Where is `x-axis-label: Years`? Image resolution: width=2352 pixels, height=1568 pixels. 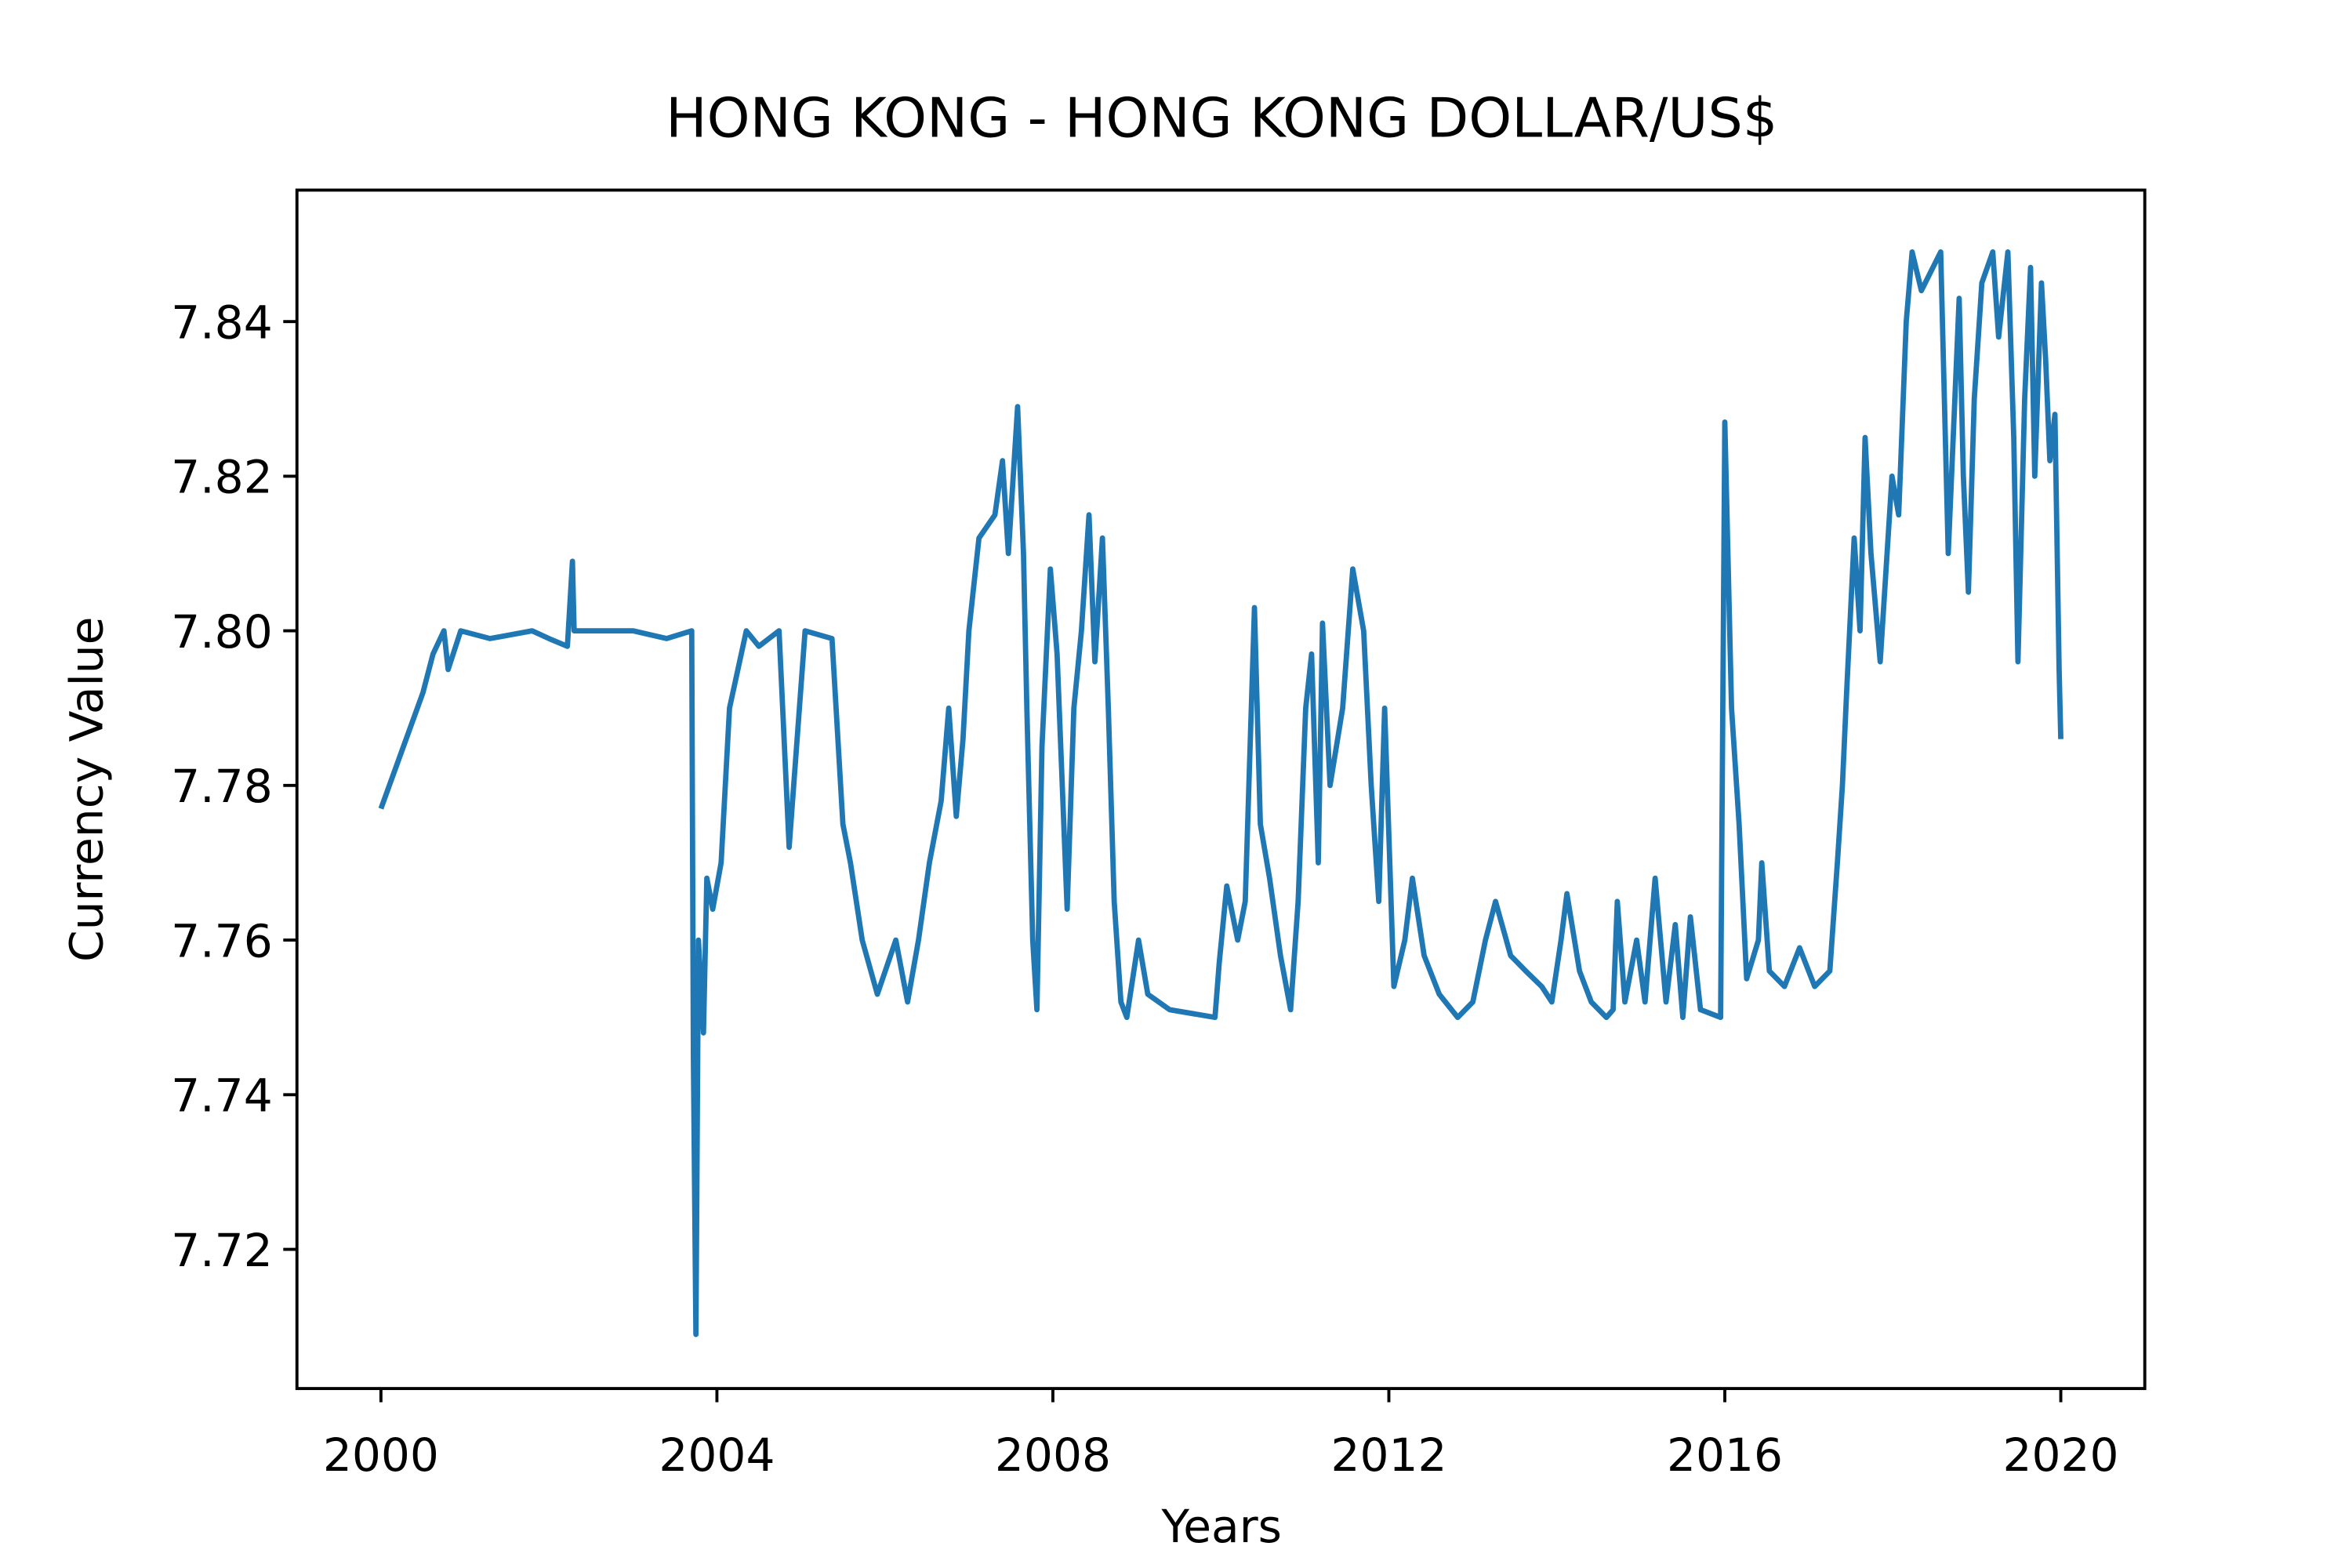 x-axis-label: Years is located at coordinates (1221, 1526).